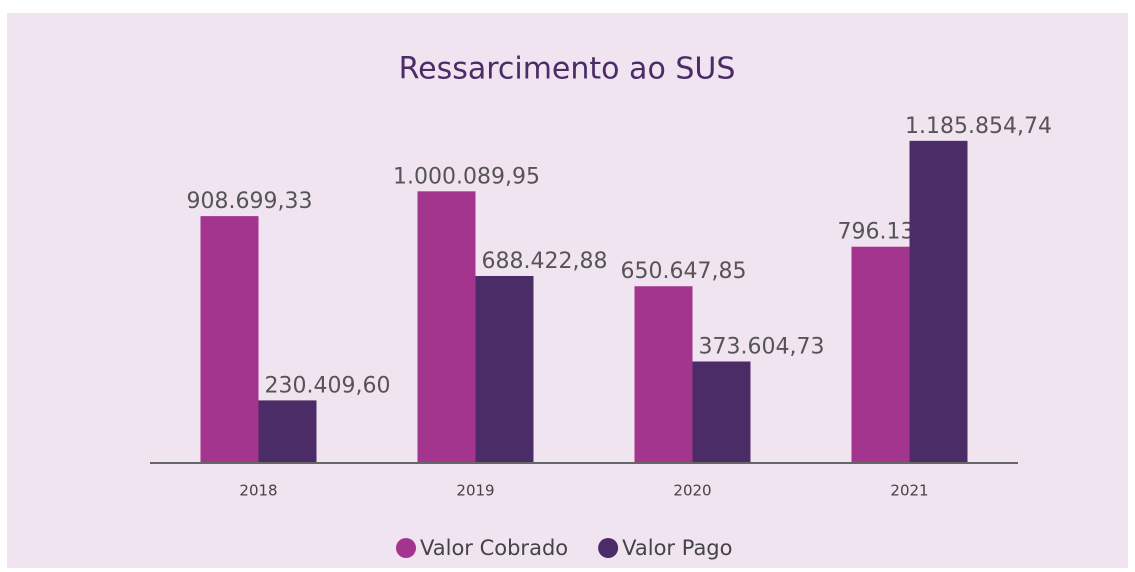  I want to click on x-tick-label: 2021, so click(909, 491).